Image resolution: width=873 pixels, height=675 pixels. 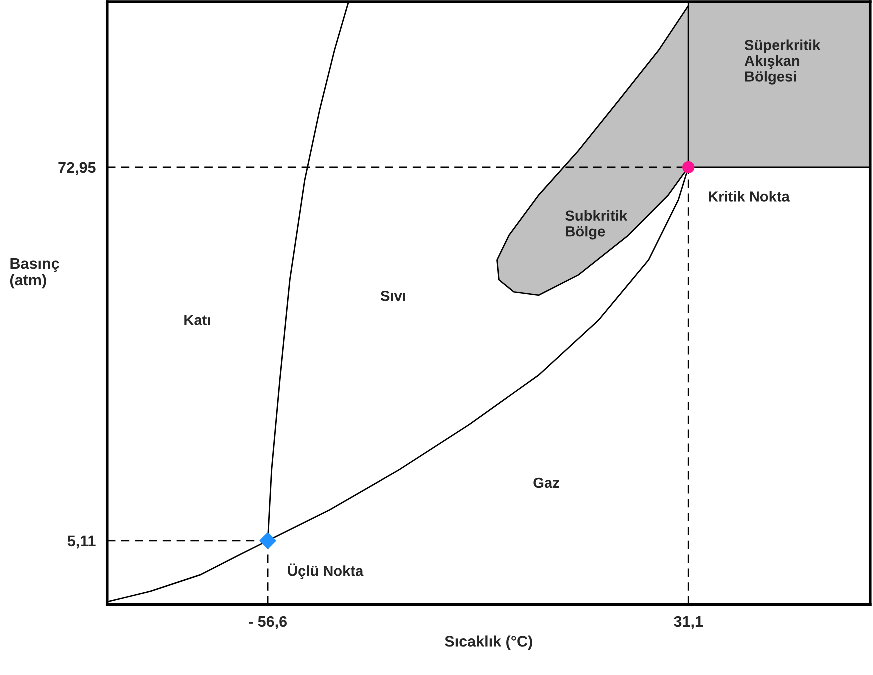 I want to click on annotation: Gaz, so click(x=547, y=483).